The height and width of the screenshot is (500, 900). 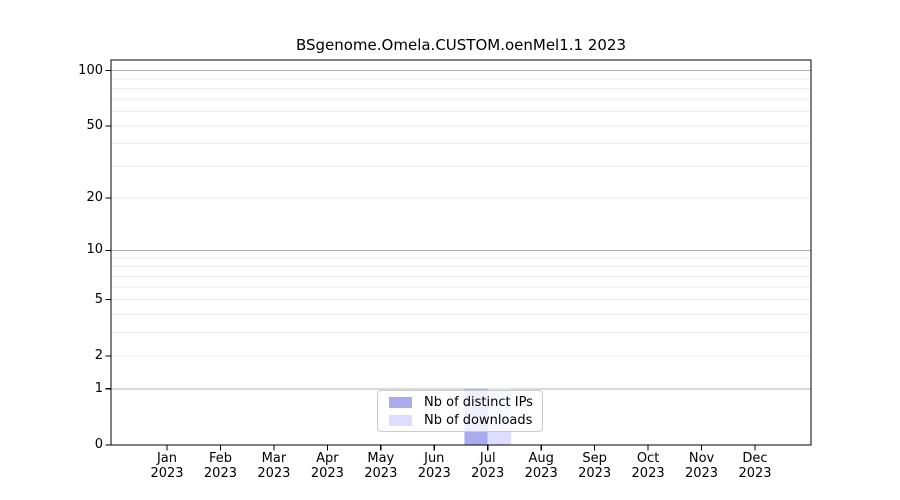 What do you see at coordinates (478, 402) in the screenshot?
I see `legend-label-distinct-ips: Nb of distinct IPs` at bounding box center [478, 402].